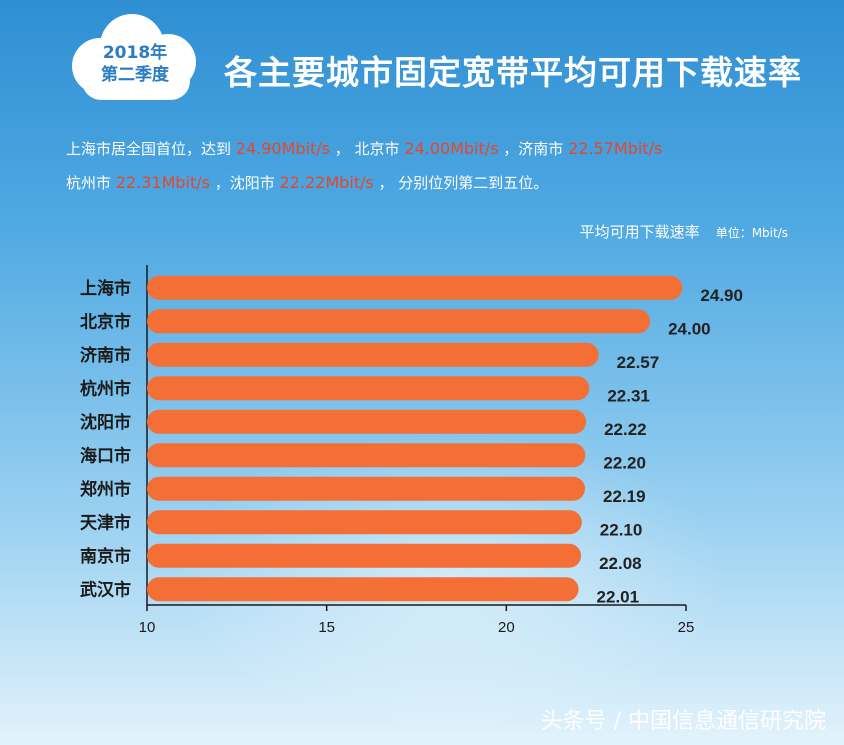 Image resolution: width=844 pixels, height=745 pixels. Describe the element at coordinates (91, 183) in the screenshot. I see `summary-text: 杭州市` at that location.